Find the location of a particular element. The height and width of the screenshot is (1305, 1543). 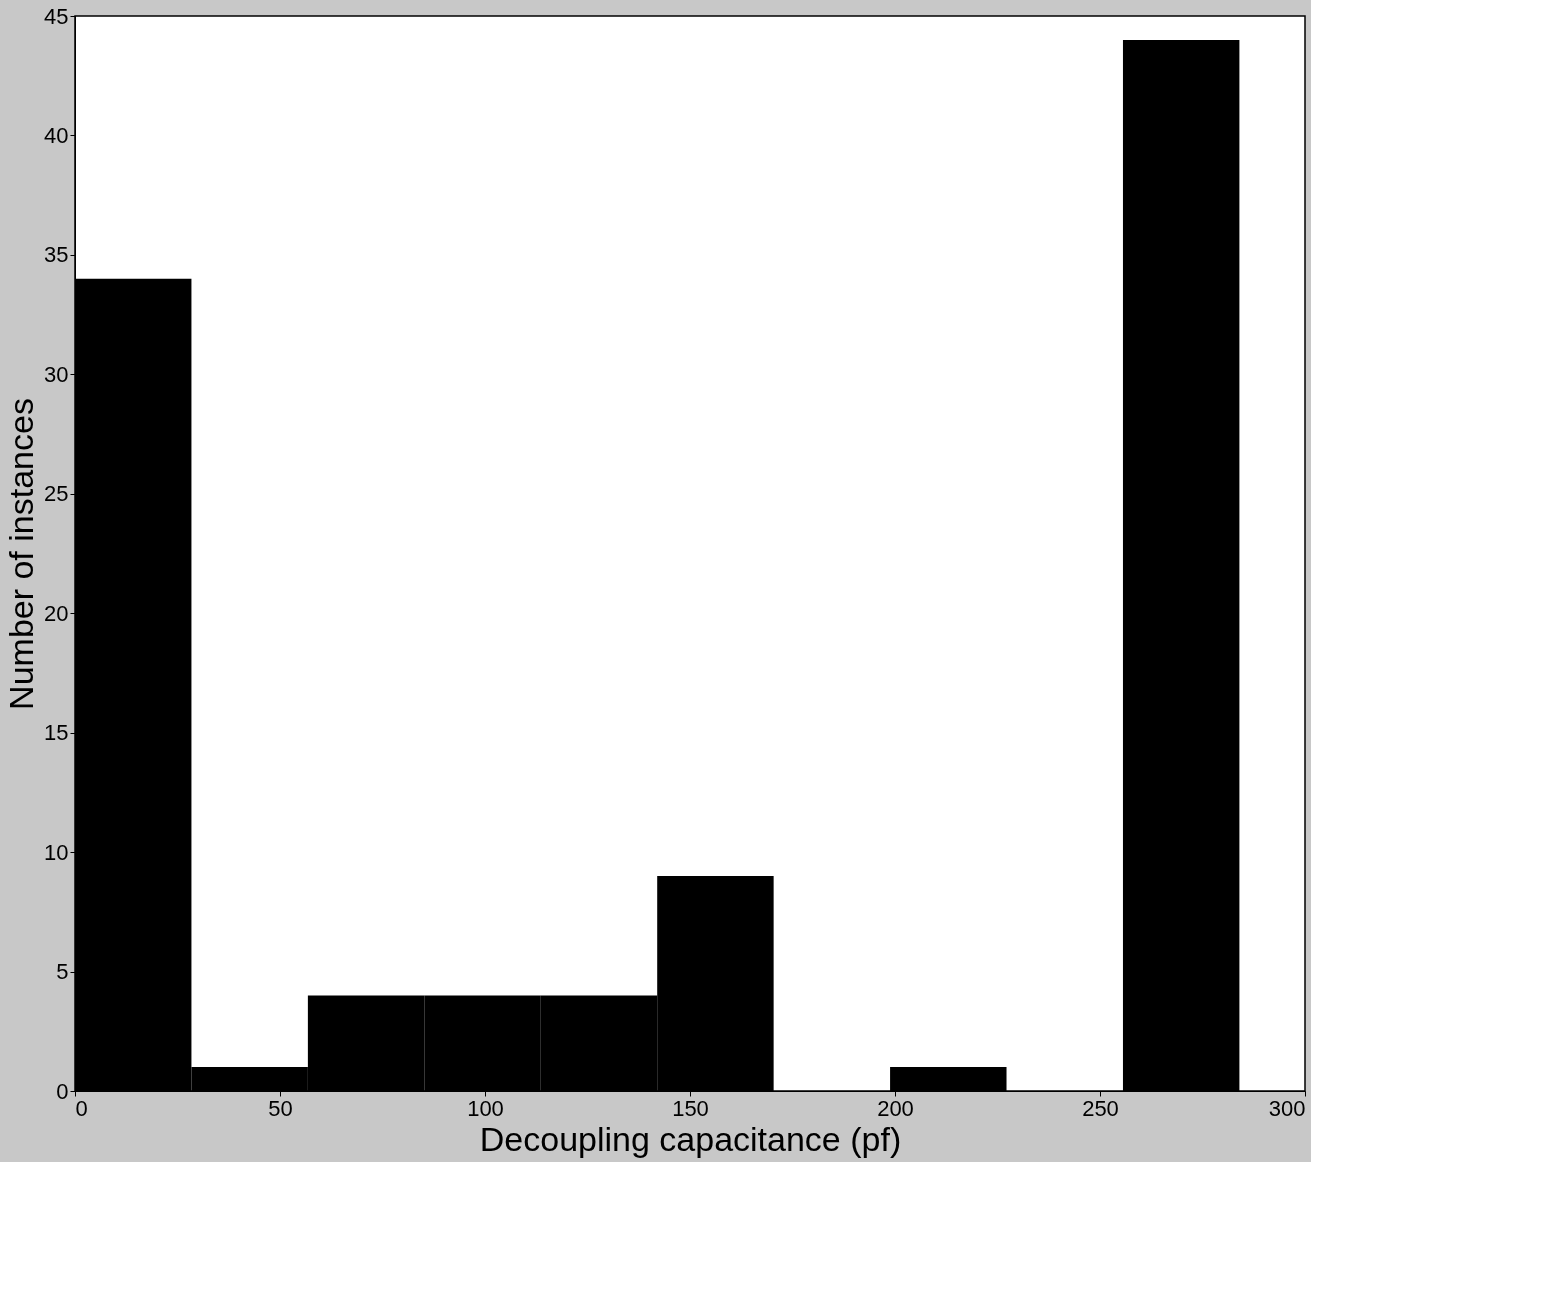

y-tick-label: 20 is located at coordinates (56, 613).